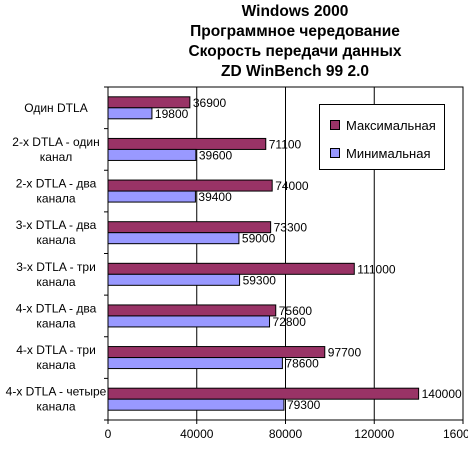 The height and width of the screenshot is (454, 468). Describe the element at coordinates (56, 350) in the screenshot. I see `category-label: 4-х DTLA - три` at that location.